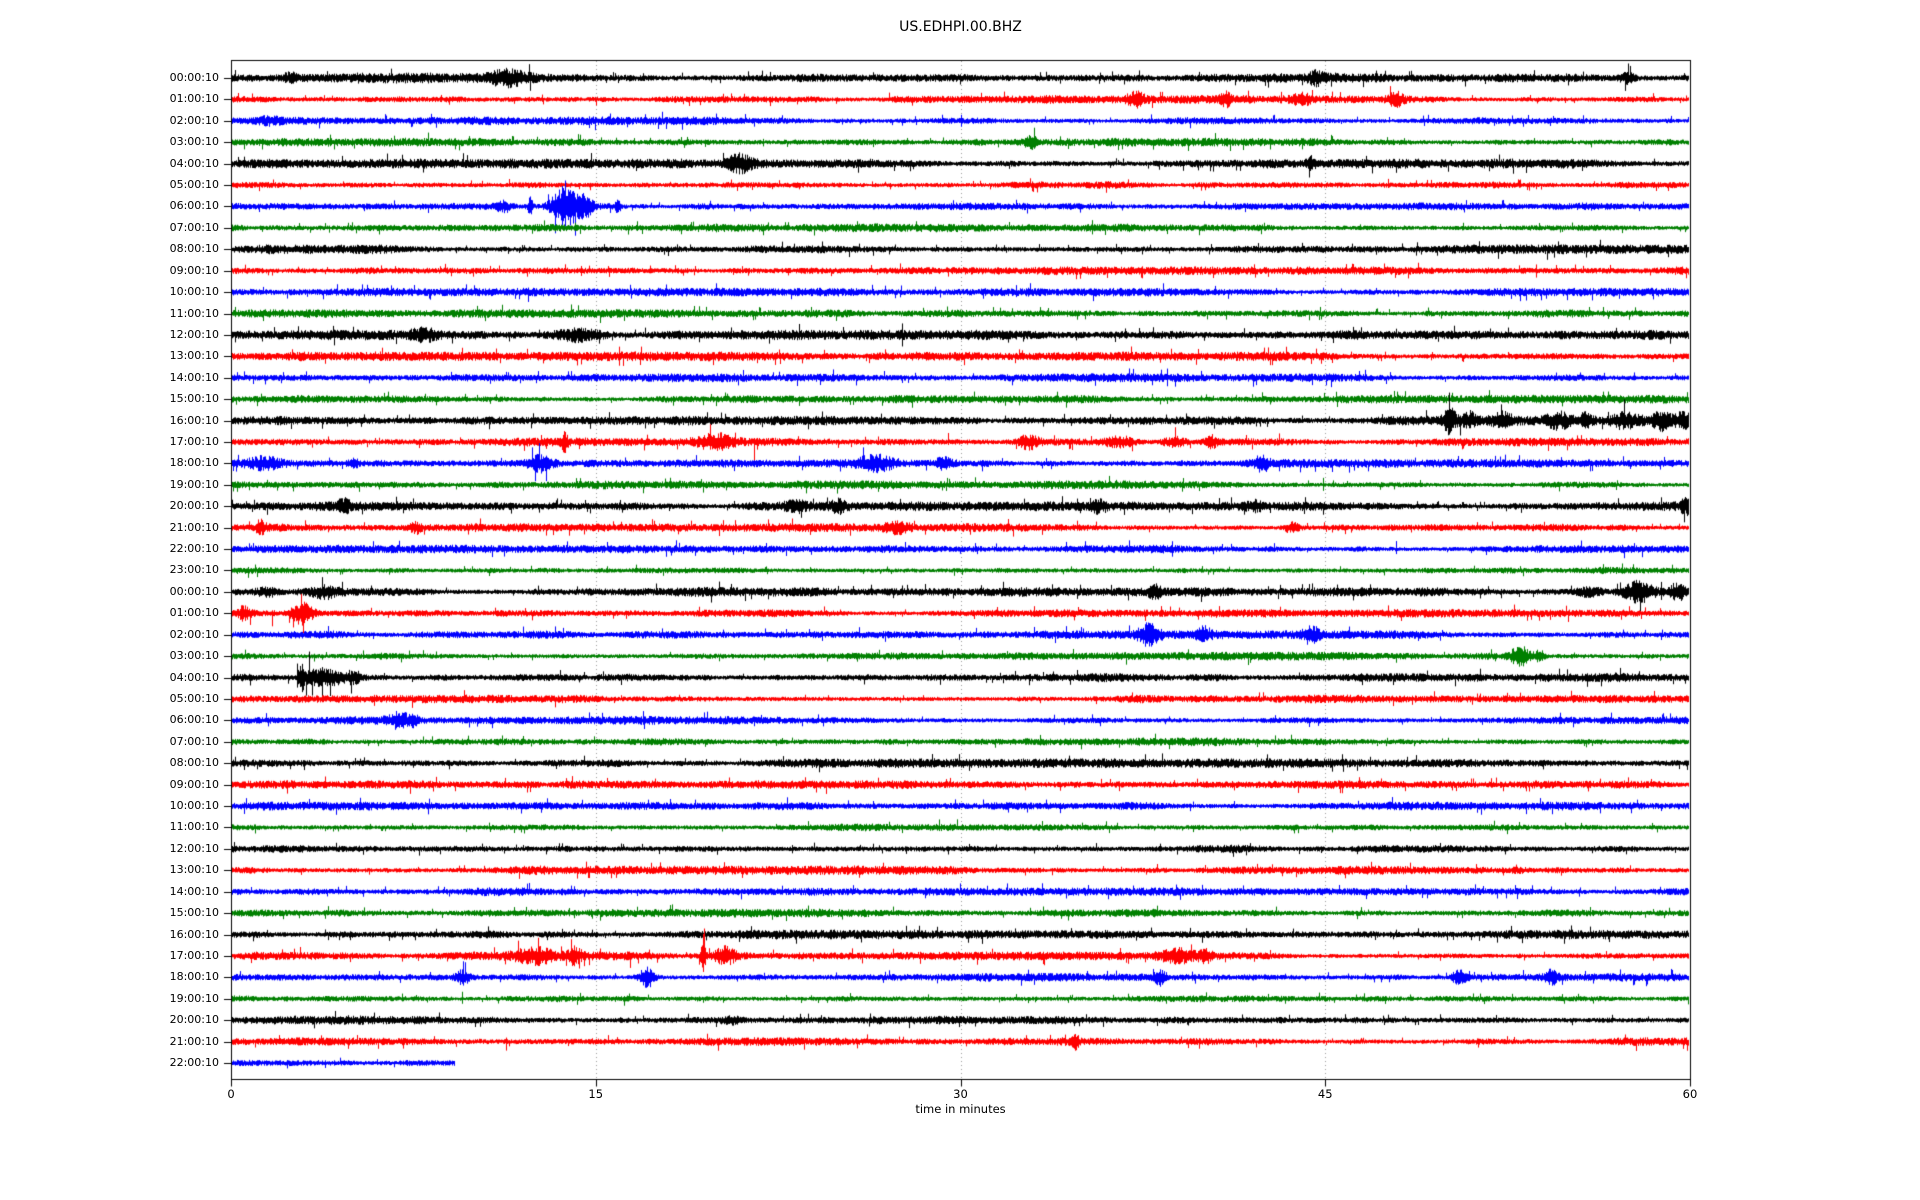 The image size is (1920, 1200). What do you see at coordinates (596, 1094) in the screenshot?
I see `x-tick-label: 15` at bounding box center [596, 1094].